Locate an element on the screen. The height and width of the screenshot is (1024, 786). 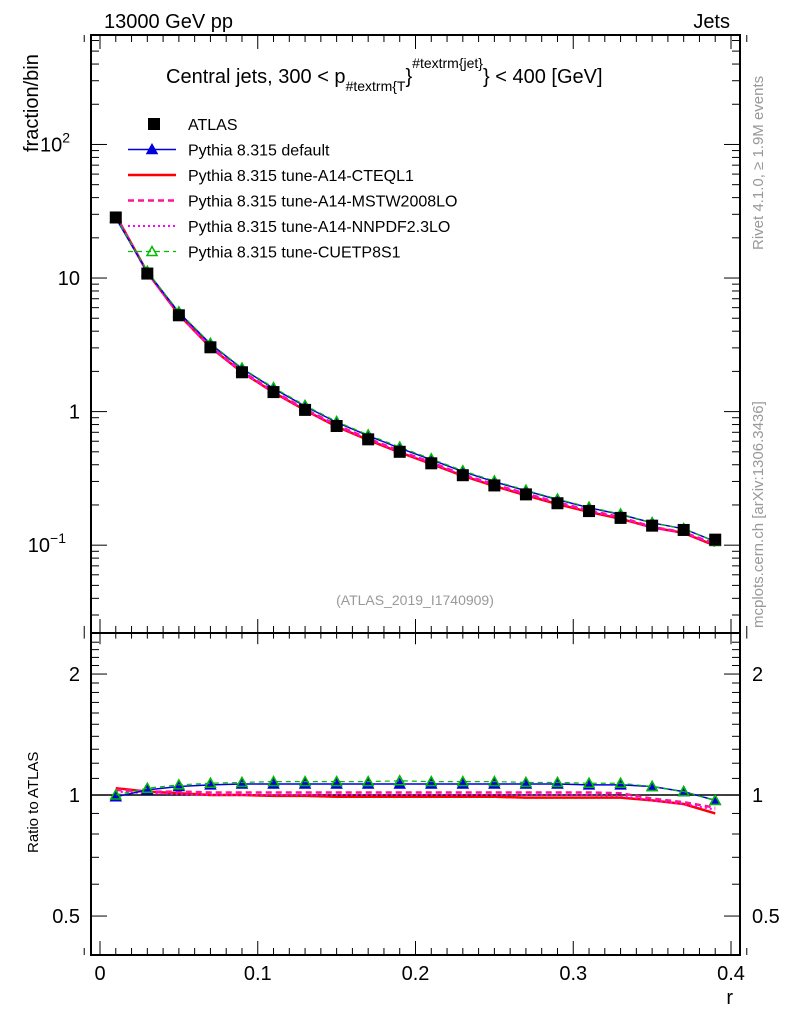
mcplots-label: mcplots.cern.ch [arXiv:1306.3436] is located at coordinates (758, 514).